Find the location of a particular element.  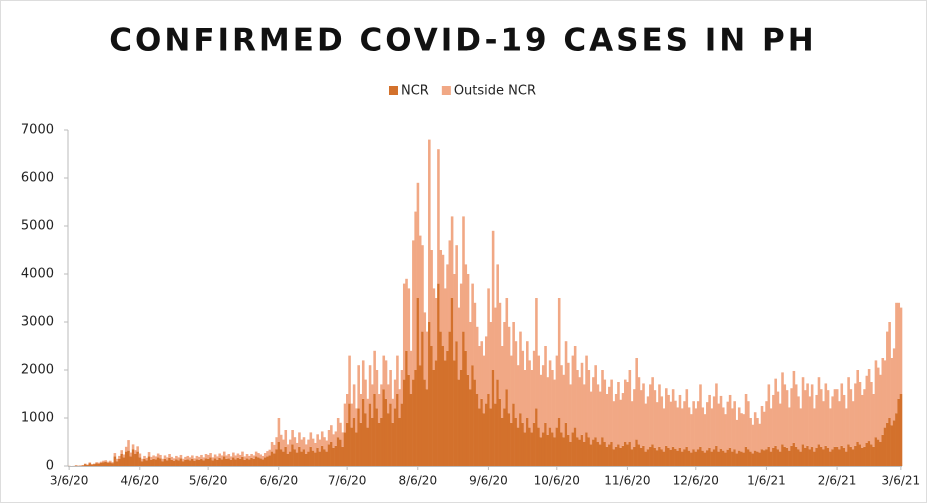

x-tick-label: 10/6/20 is located at coordinates (557, 481).